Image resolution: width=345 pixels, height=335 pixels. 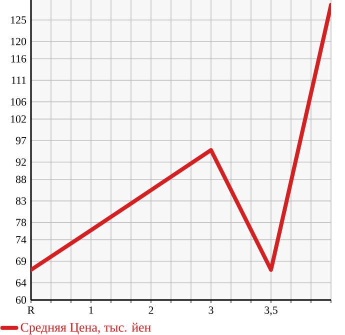 What do you see at coordinates (31, 310) in the screenshot?
I see `x-tick-label: R` at bounding box center [31, 310].